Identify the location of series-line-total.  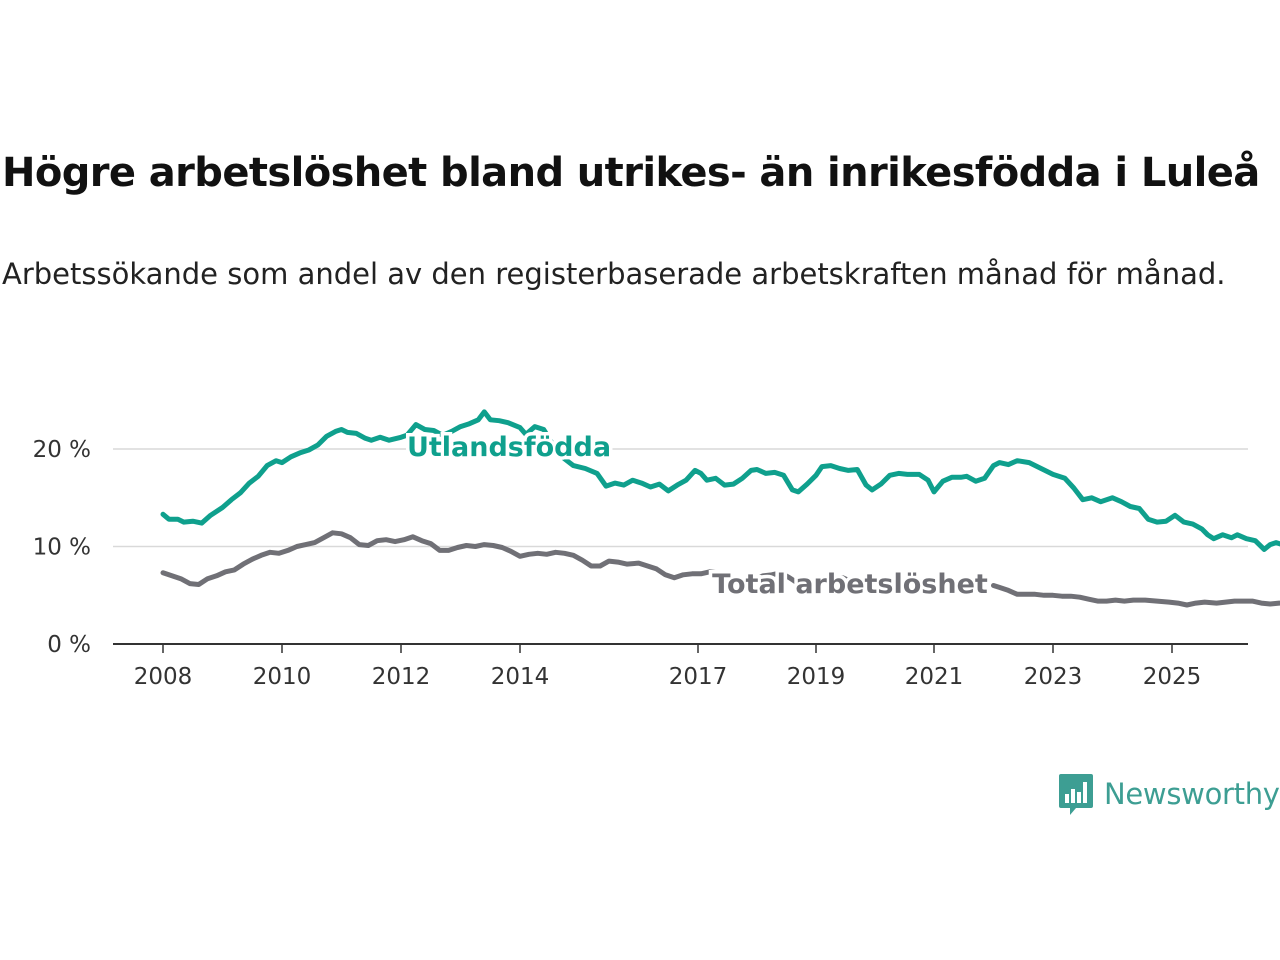
(720, 569).